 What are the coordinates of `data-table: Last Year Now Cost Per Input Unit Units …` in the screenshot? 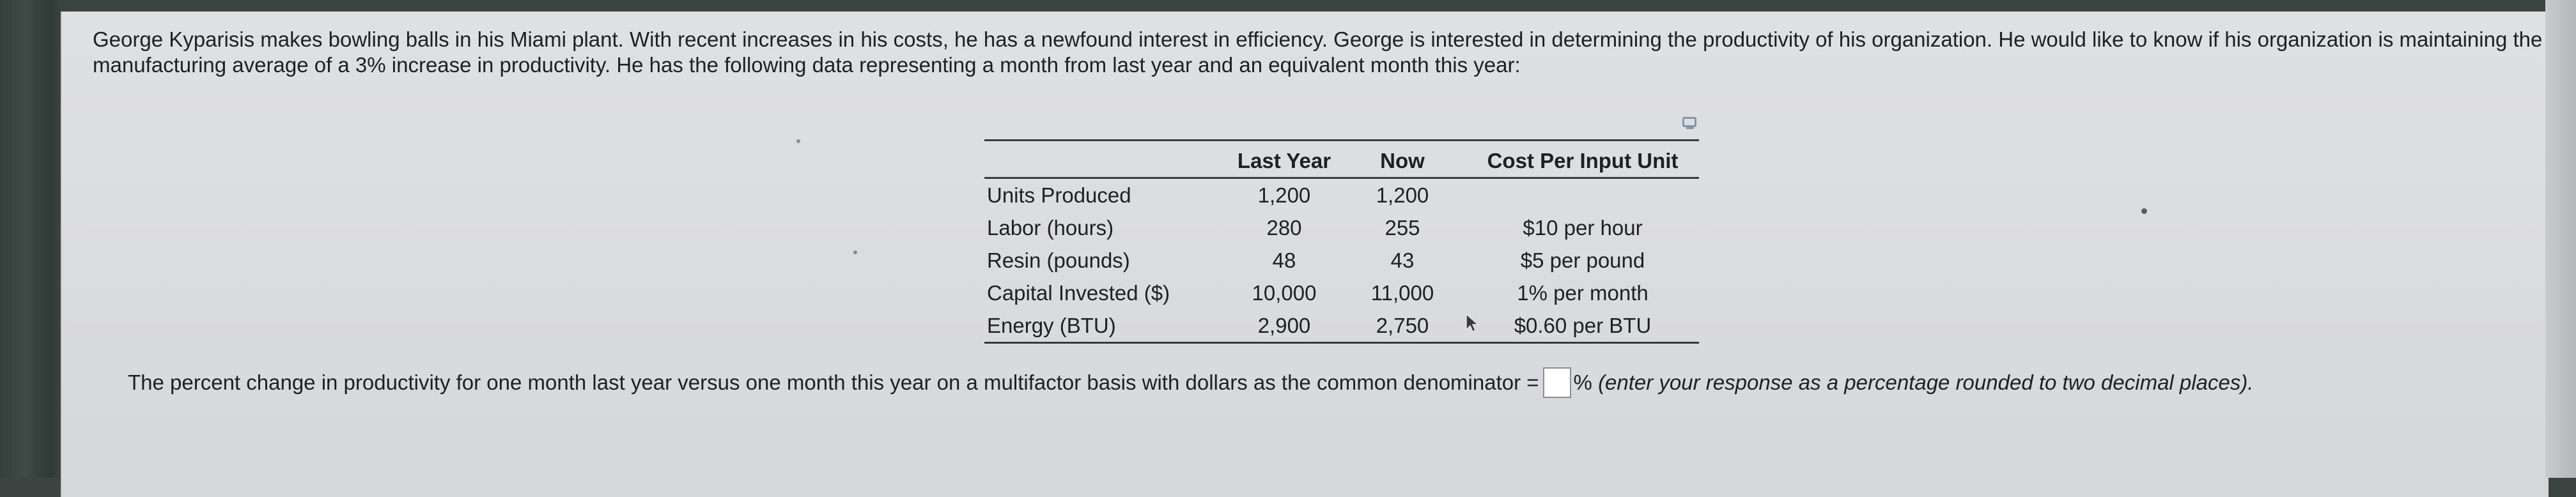 It's located at (1341, 242).